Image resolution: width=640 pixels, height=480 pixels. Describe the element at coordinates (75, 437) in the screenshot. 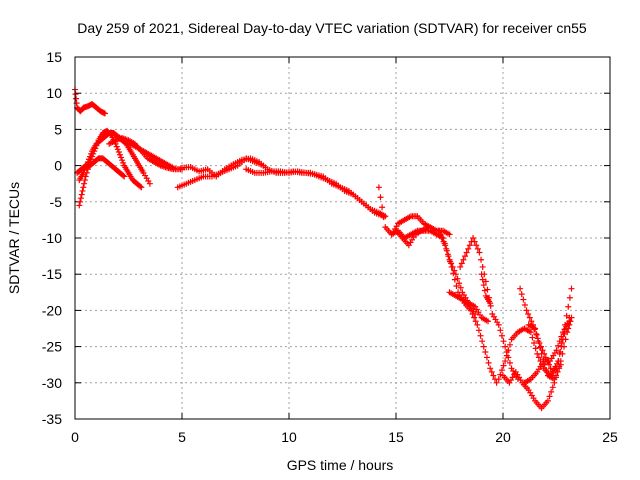

I see `x-tick-label: 0` at that location.